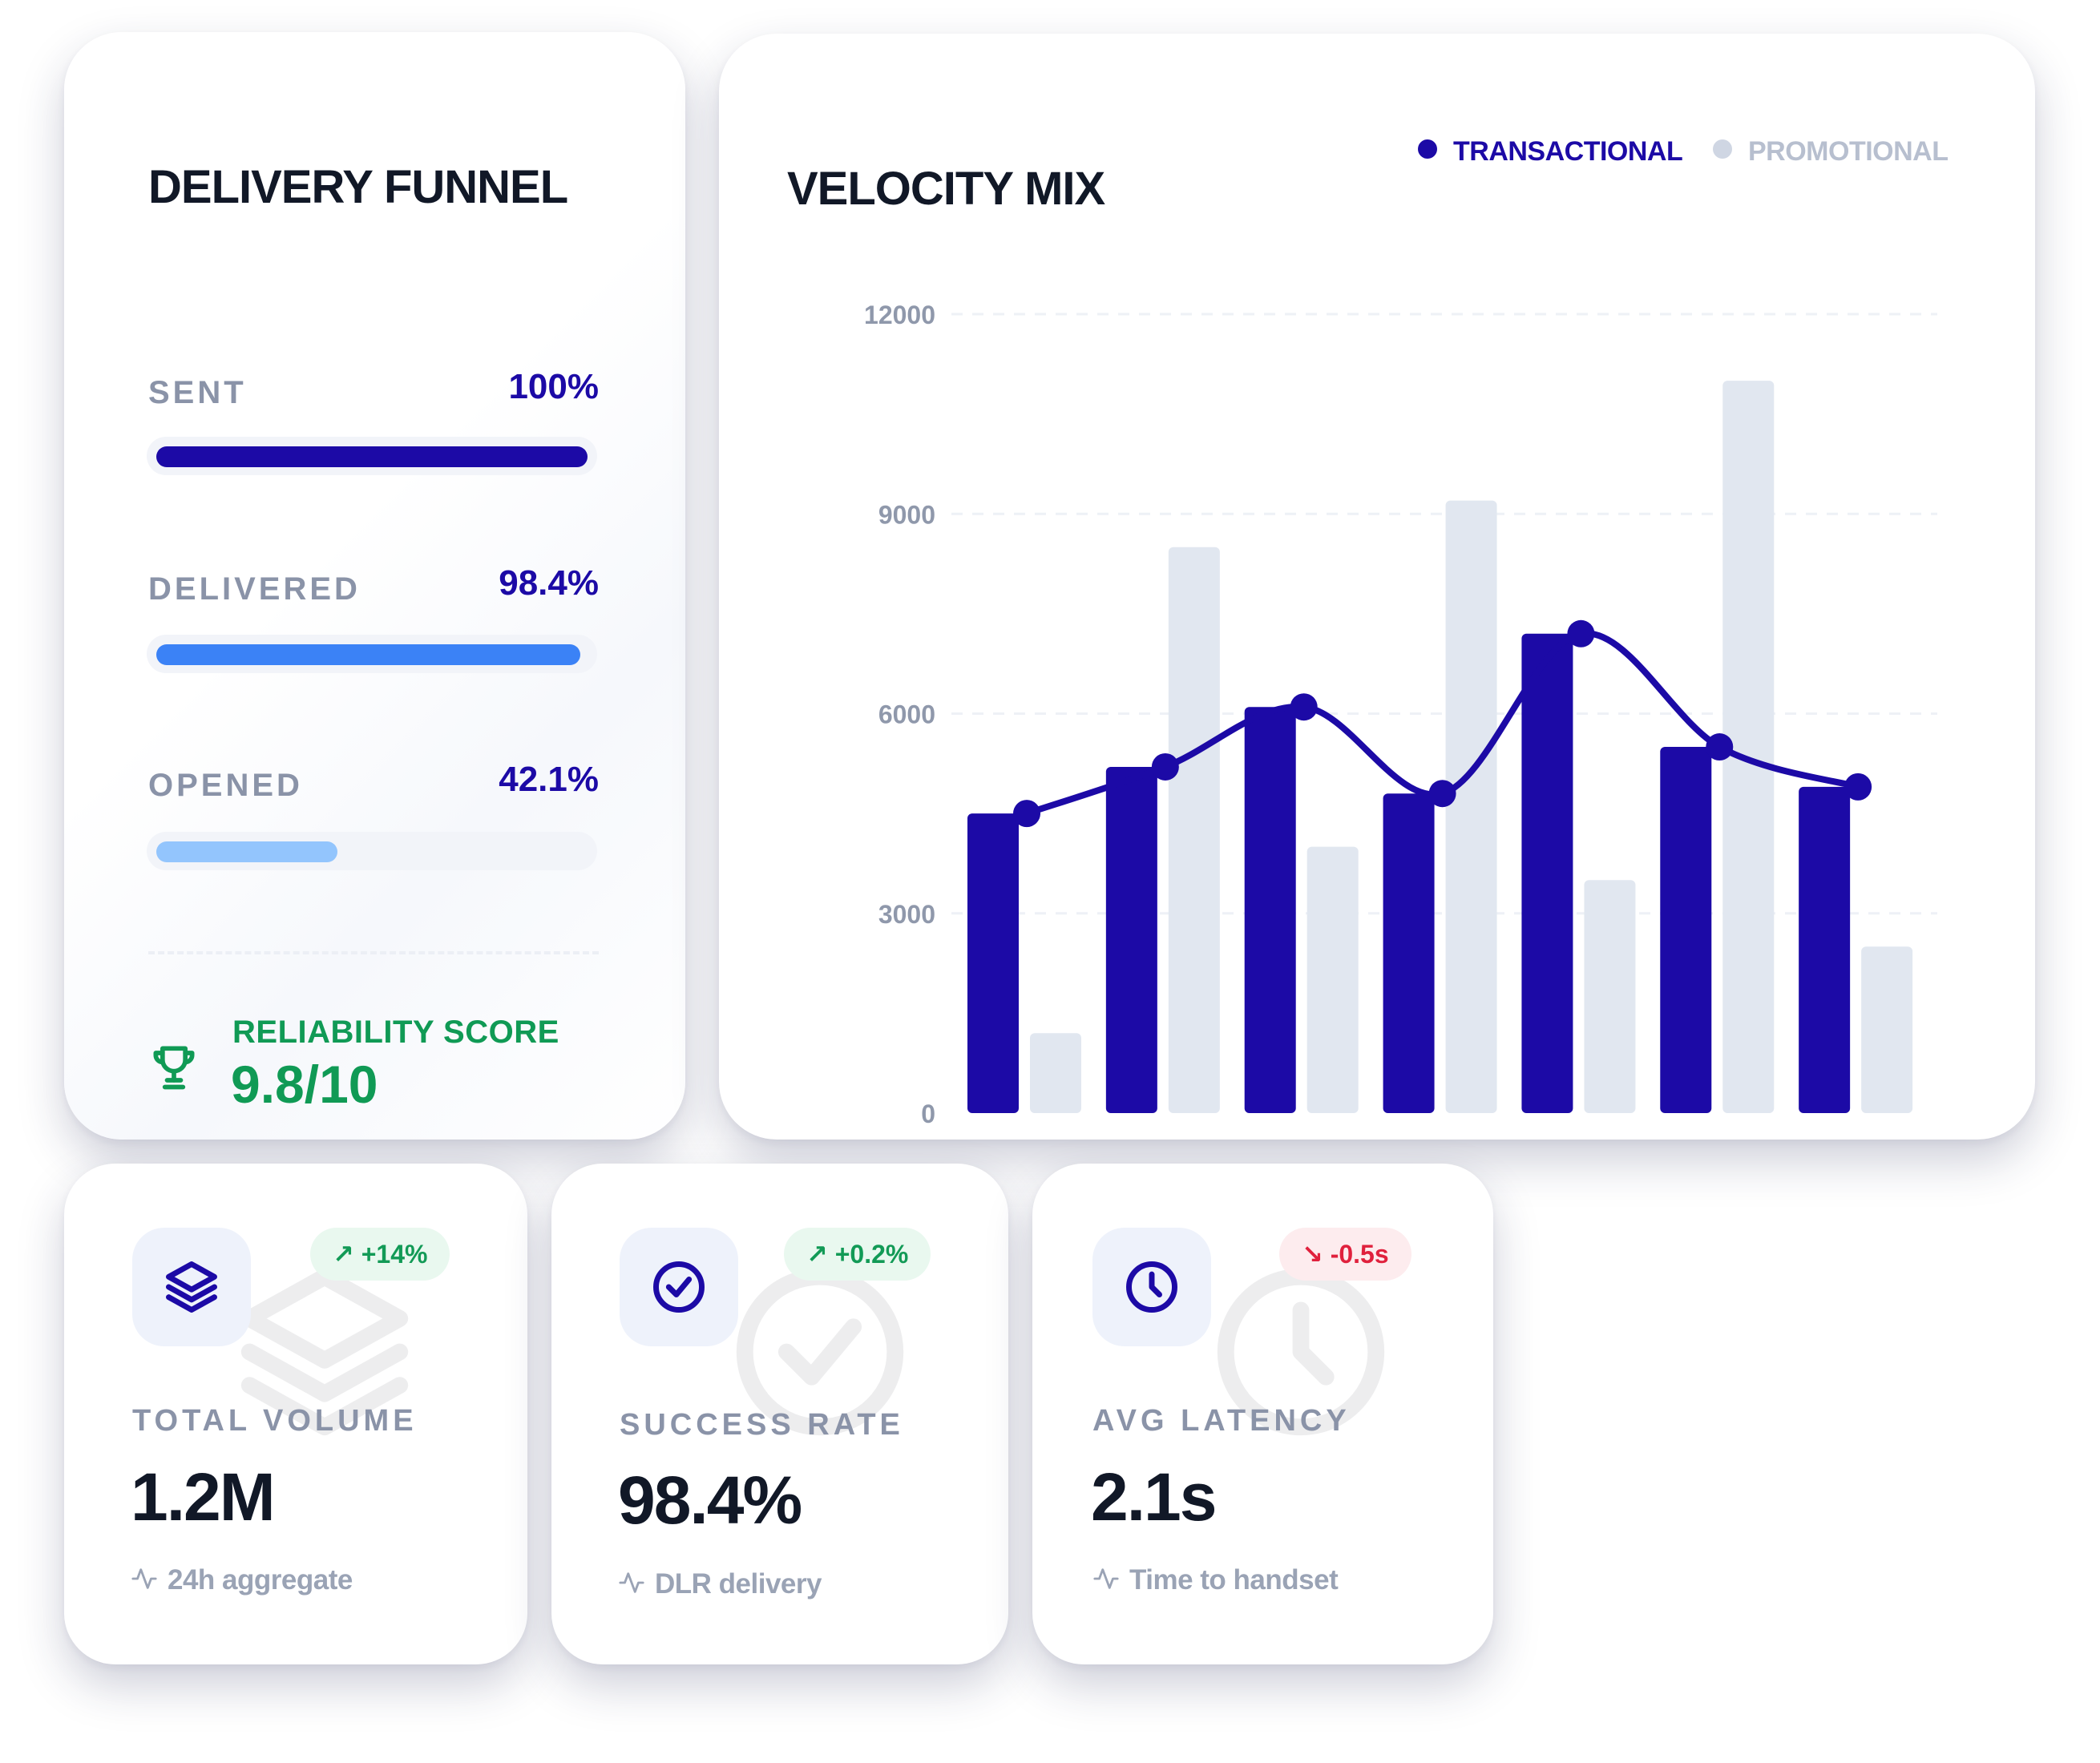  I want to click on kpi-subtitle: DLR delivery, so click(720, 1584).